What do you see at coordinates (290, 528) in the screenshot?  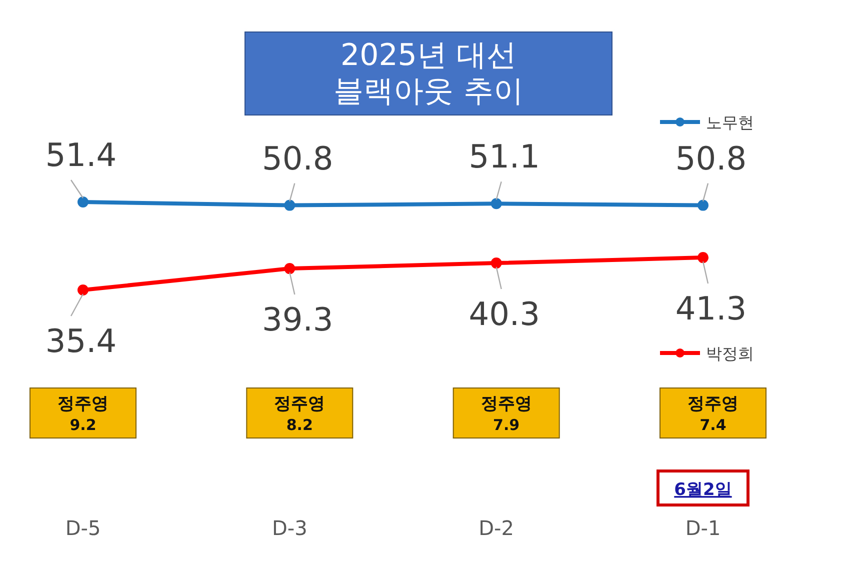 I see `x-tick-label: D-3` at bounding box center [290, 528].